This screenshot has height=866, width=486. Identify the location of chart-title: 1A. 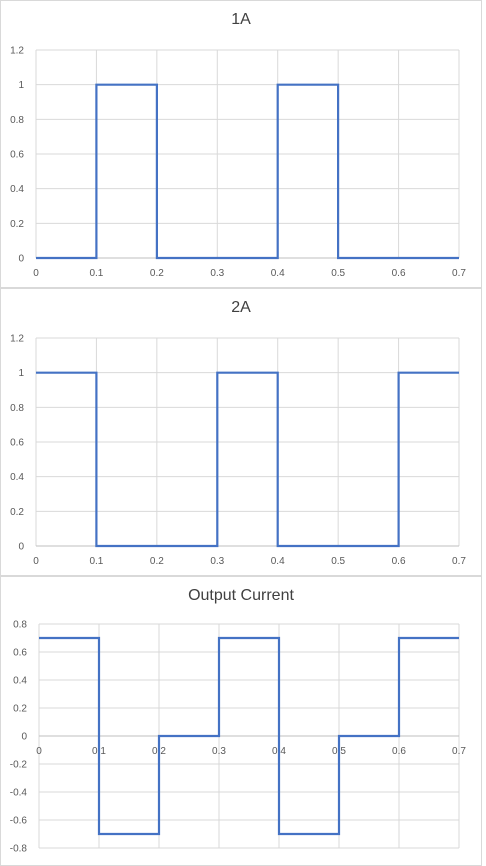
(241, 19).